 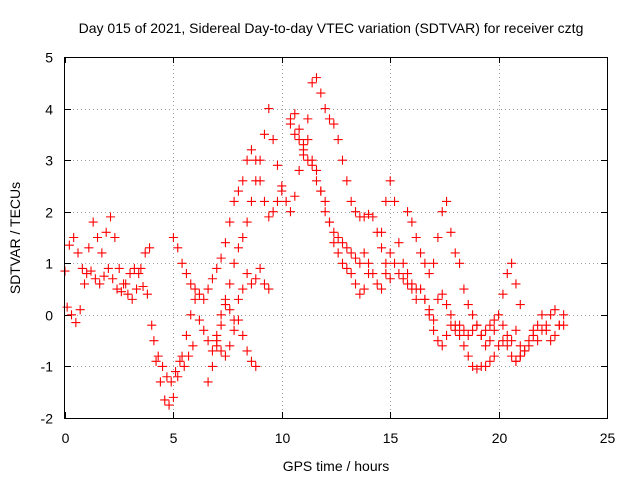 What do you see at coordinates (15, 238) in the screenshot?
I see `y-axis-label: SDTVAR / TECUs` at bounding box center [15, 238].